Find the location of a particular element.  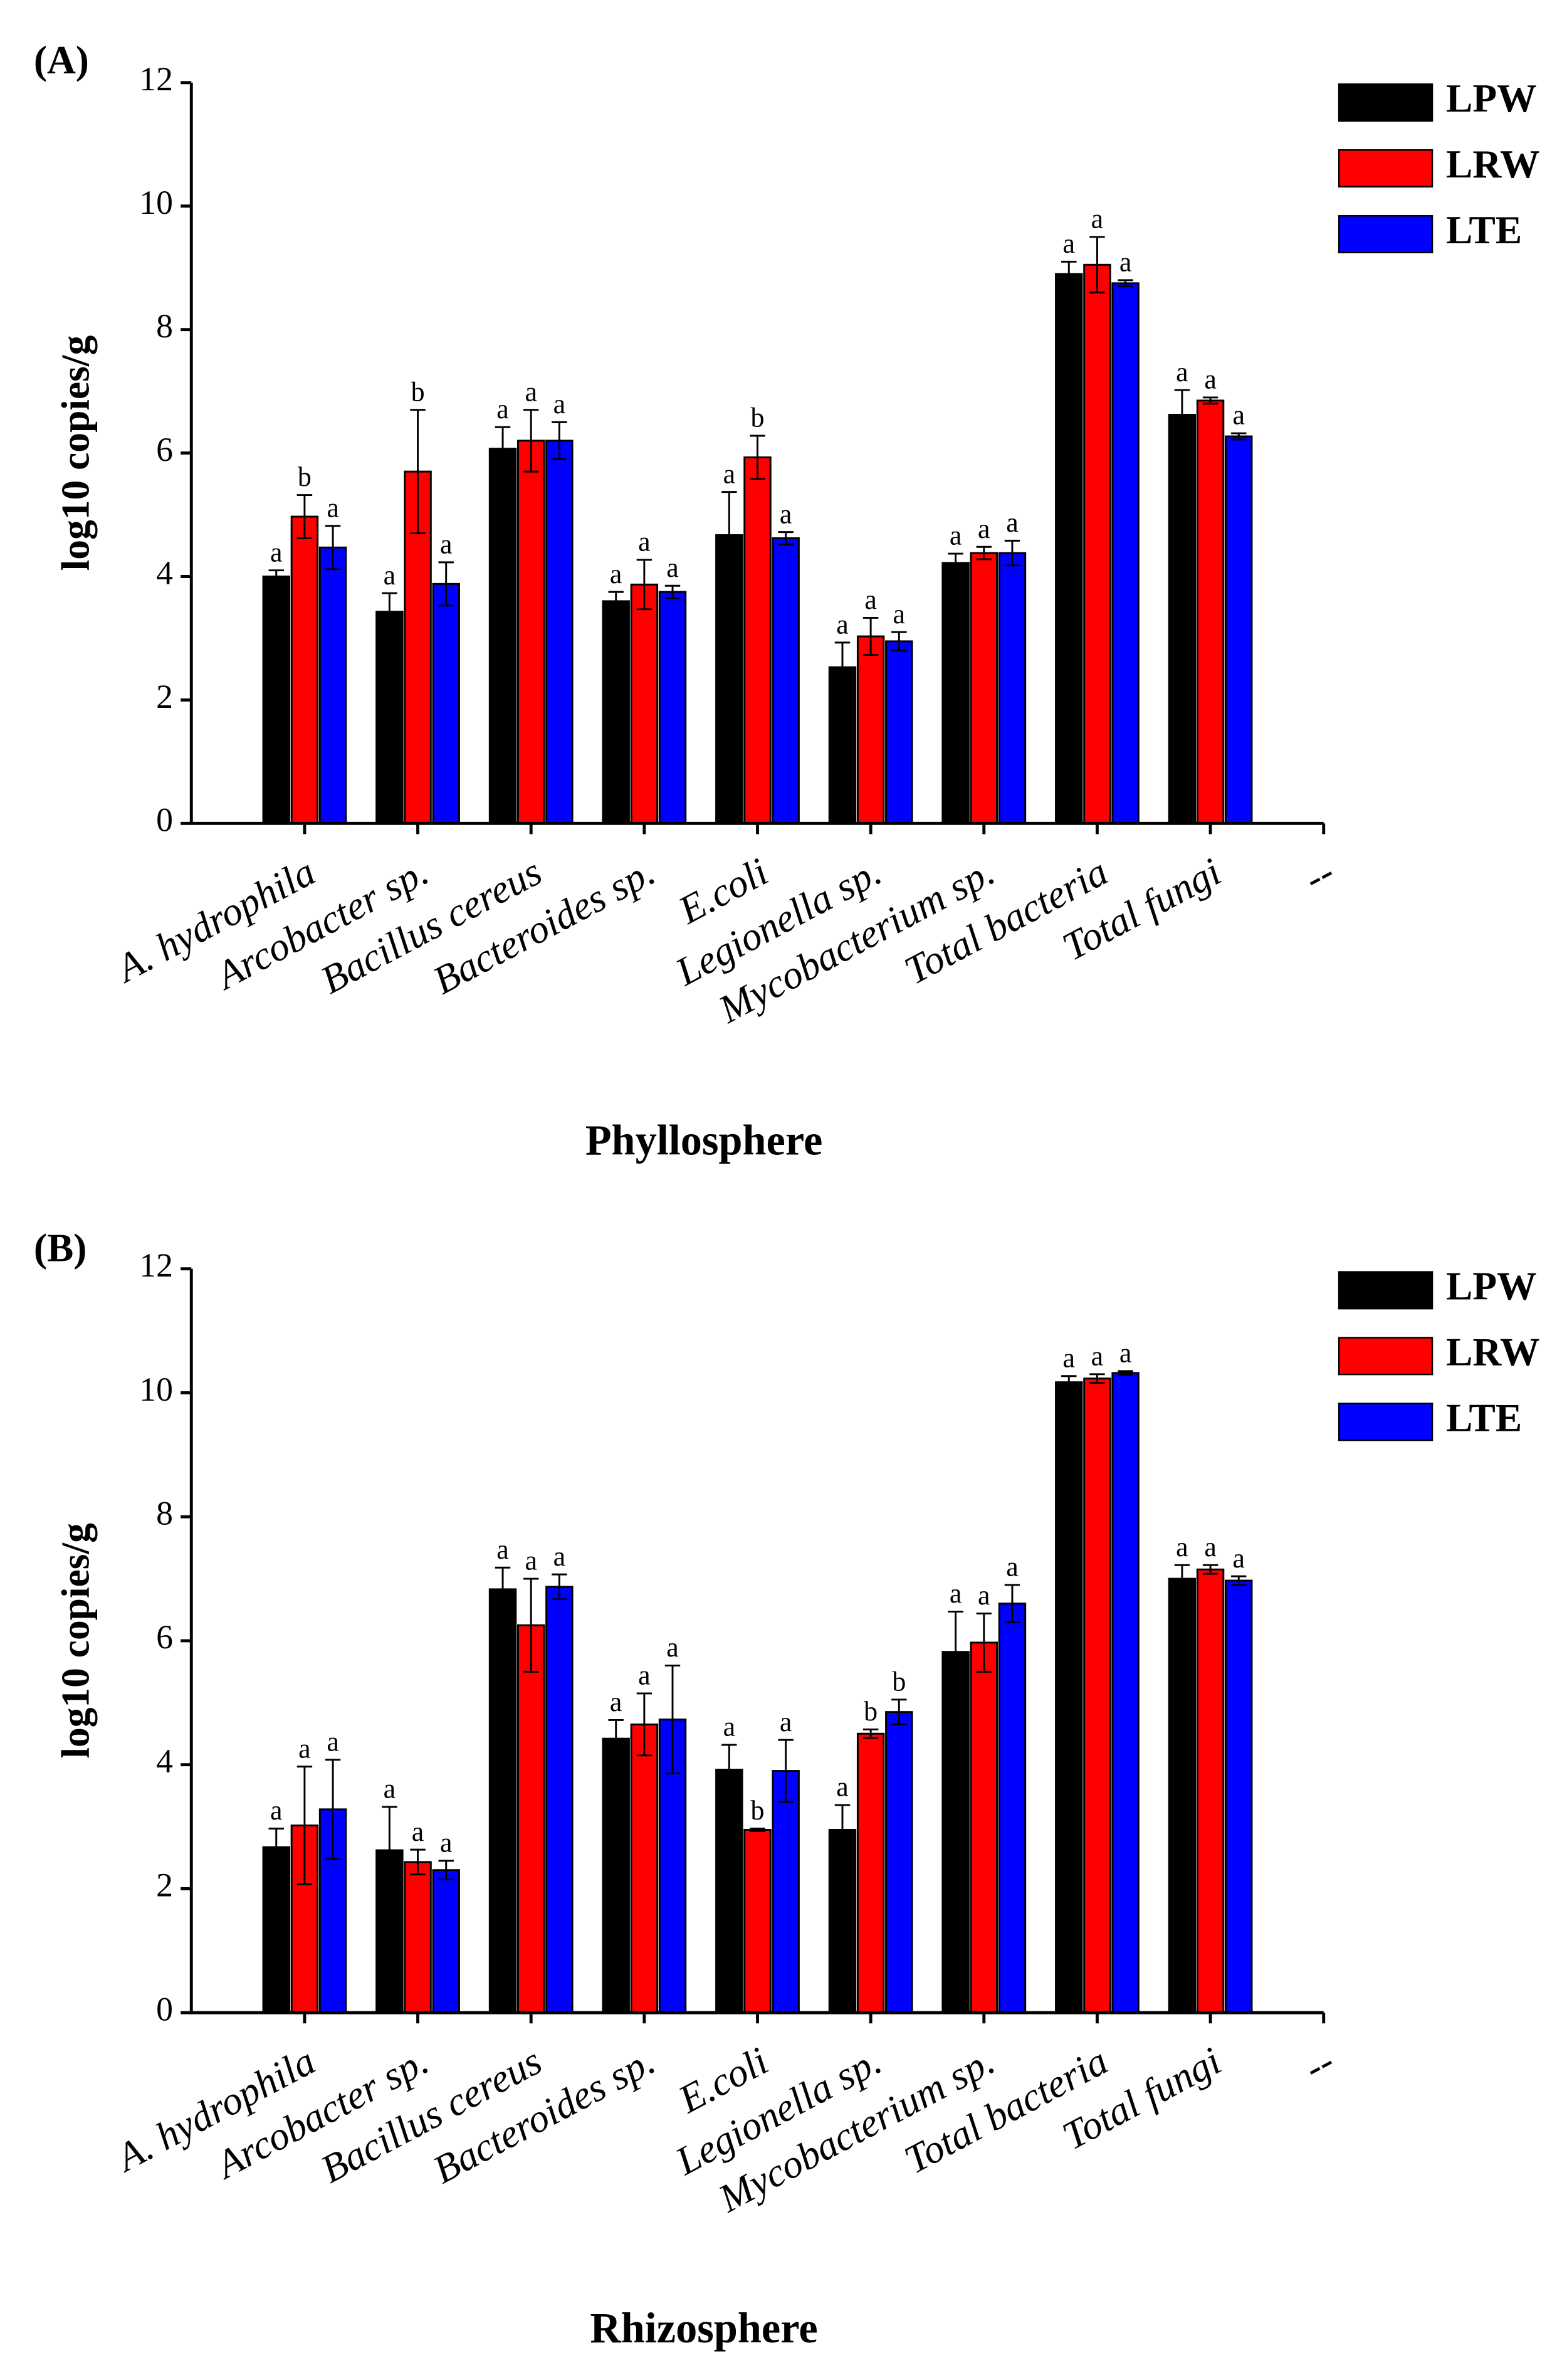

y-tick-label: 0 is located at coordinates (164, 820).